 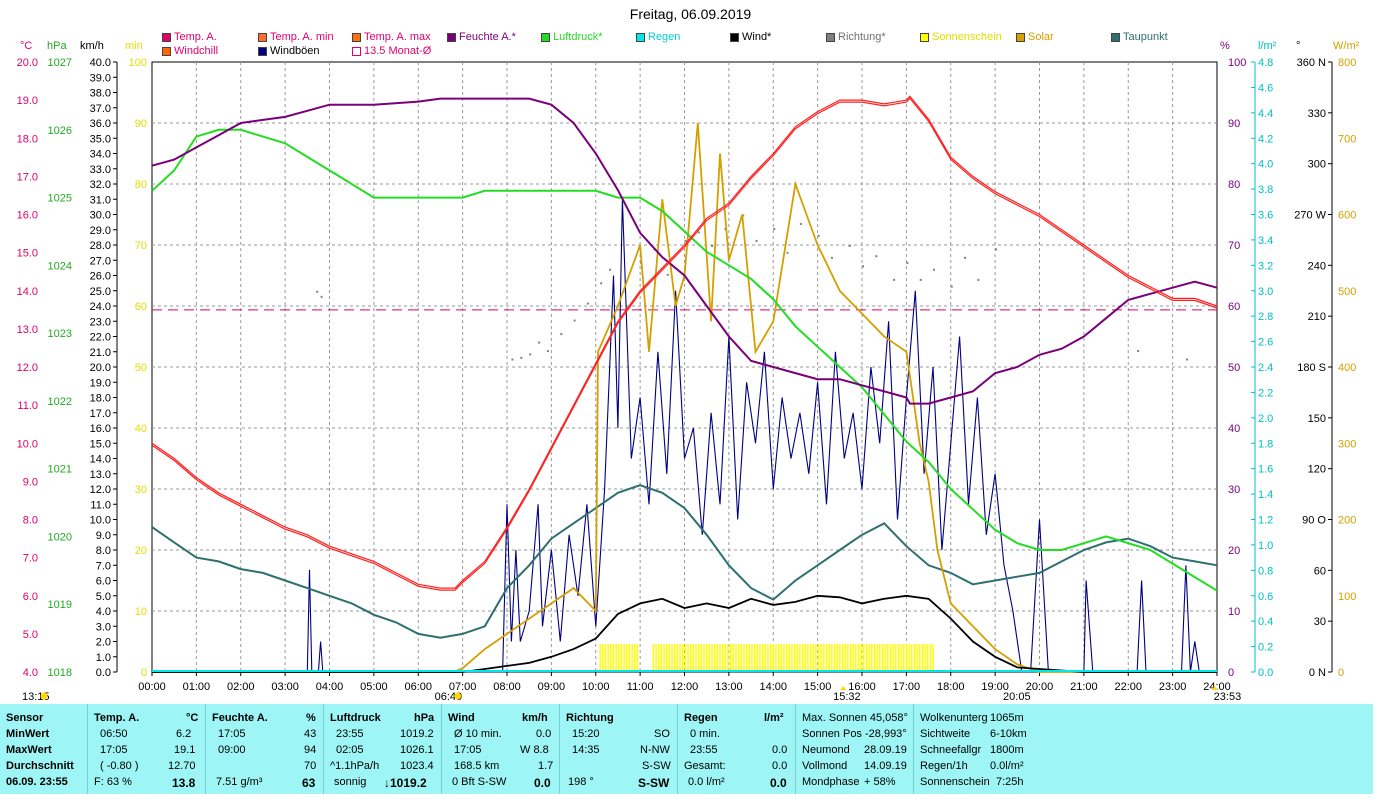 I want to click on moon-phase-value: + 58%, so click(x=880, y=782).